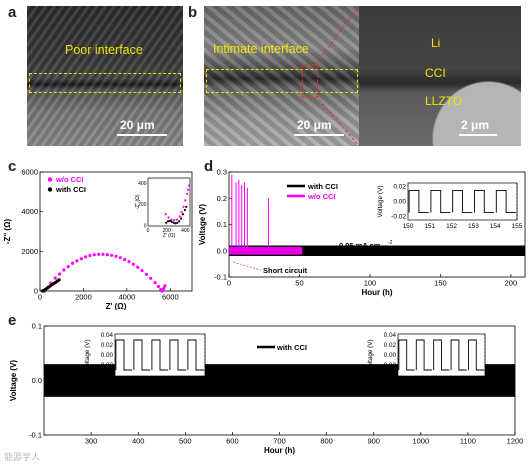 This screenshot has height=467, width=531. Describe the element at coordinates (420, 441) in the screenshot. I see `e-xtick-label: 1000` at that location.